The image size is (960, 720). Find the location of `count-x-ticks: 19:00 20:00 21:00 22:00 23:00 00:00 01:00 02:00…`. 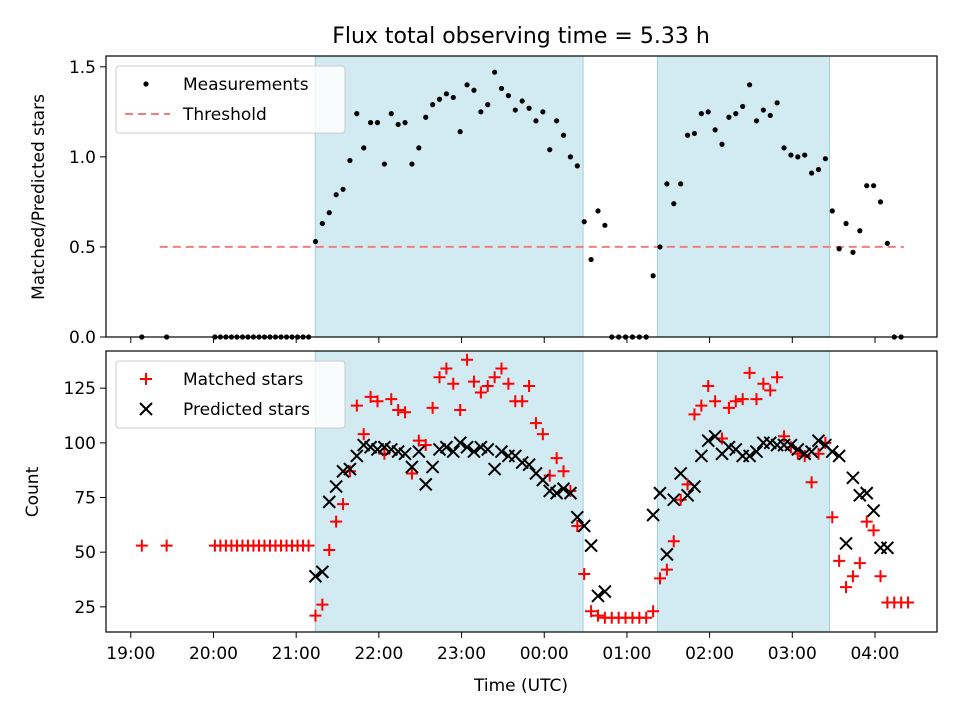

count-x-ticks: 19:00 20:00 21:00 22:00 23:00 00:00 01:00 02:00… is located at coordinates (502, 648).